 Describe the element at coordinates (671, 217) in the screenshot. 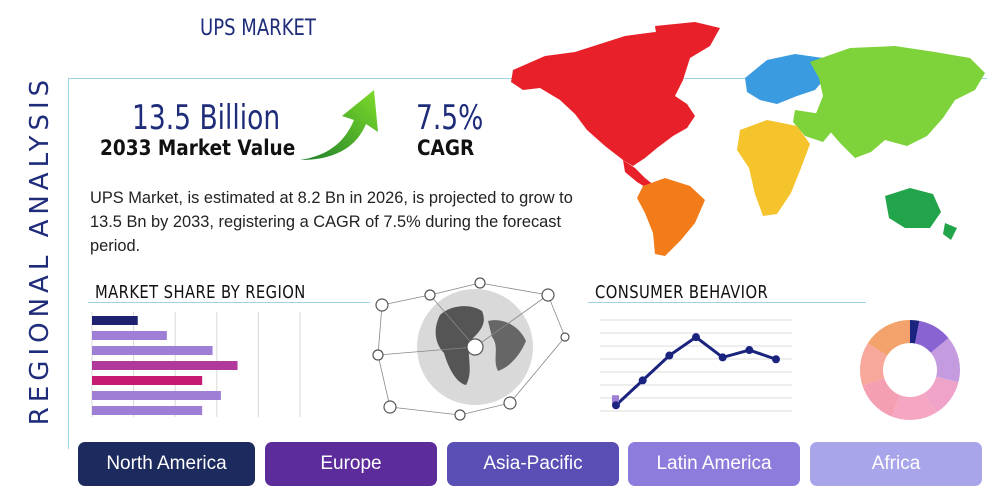

I see `south-america-region` at that location.